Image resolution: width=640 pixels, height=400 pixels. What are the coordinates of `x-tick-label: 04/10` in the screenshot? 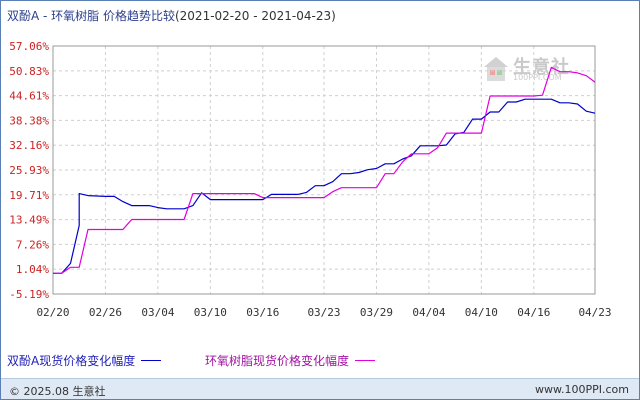 It's located at (481, 312).